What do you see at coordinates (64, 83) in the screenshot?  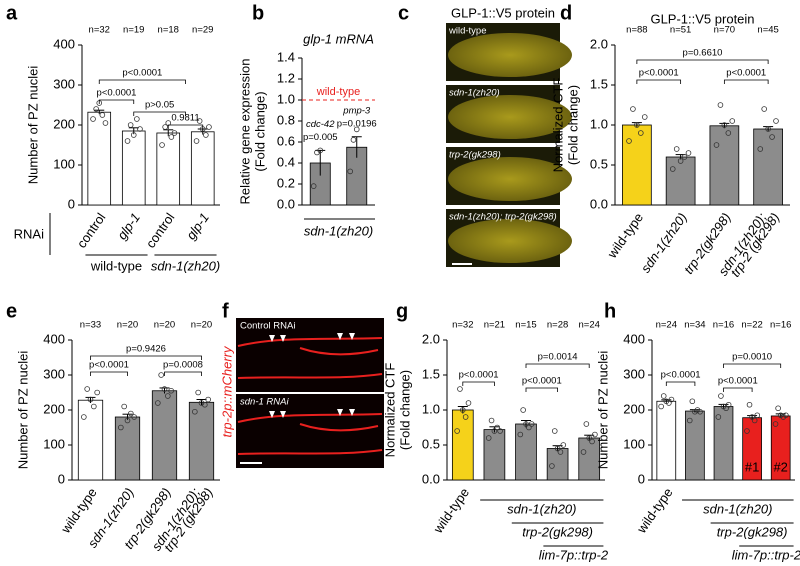 I see `y-tick-label: 300` at bounding box center [64, 83].